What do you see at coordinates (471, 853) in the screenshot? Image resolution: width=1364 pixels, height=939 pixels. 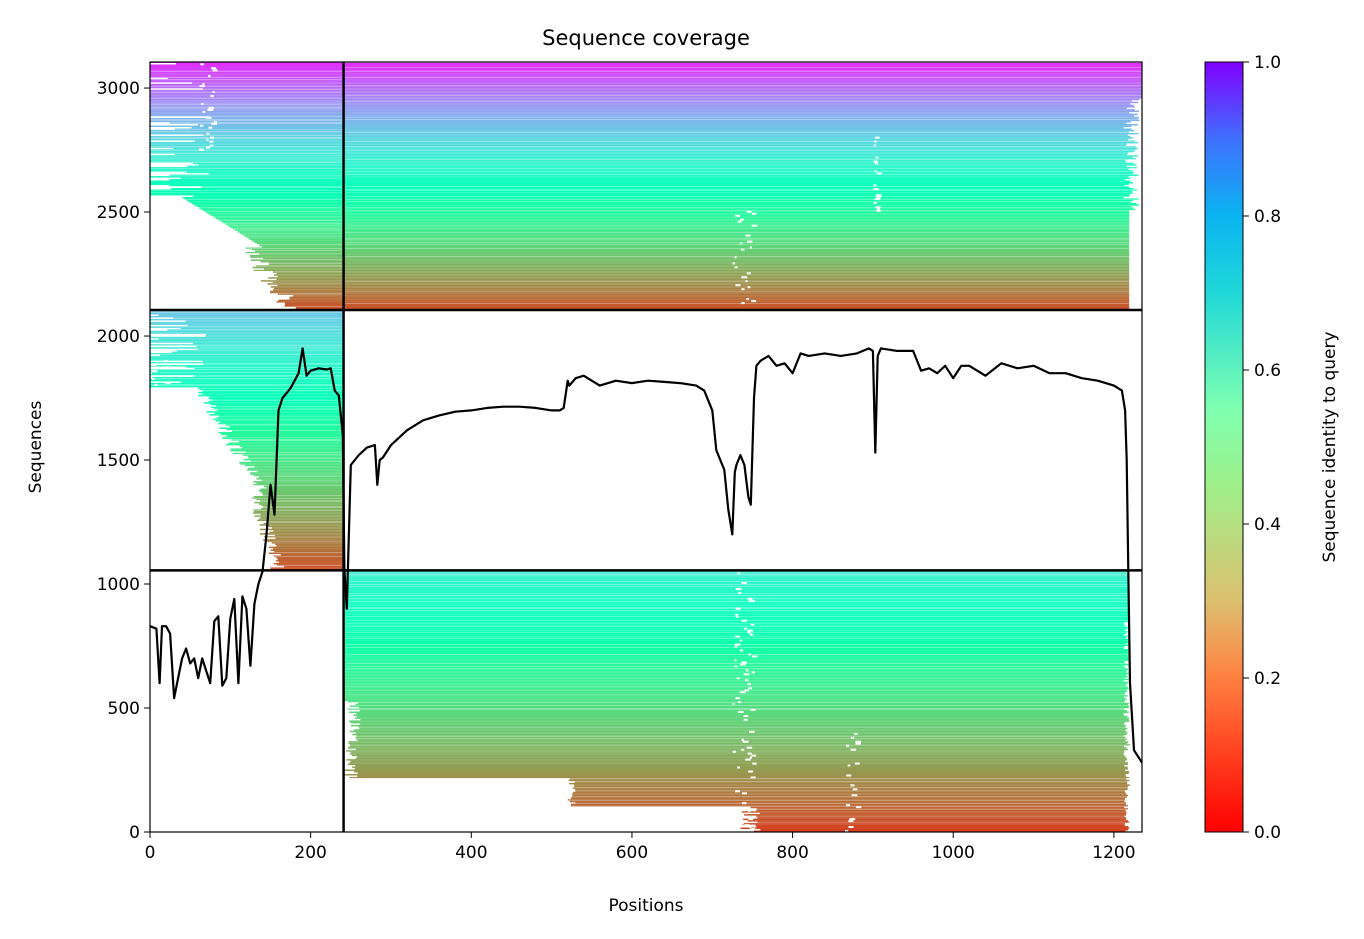 I see `x-tick-label: 400` at bounding box center [471, 853].